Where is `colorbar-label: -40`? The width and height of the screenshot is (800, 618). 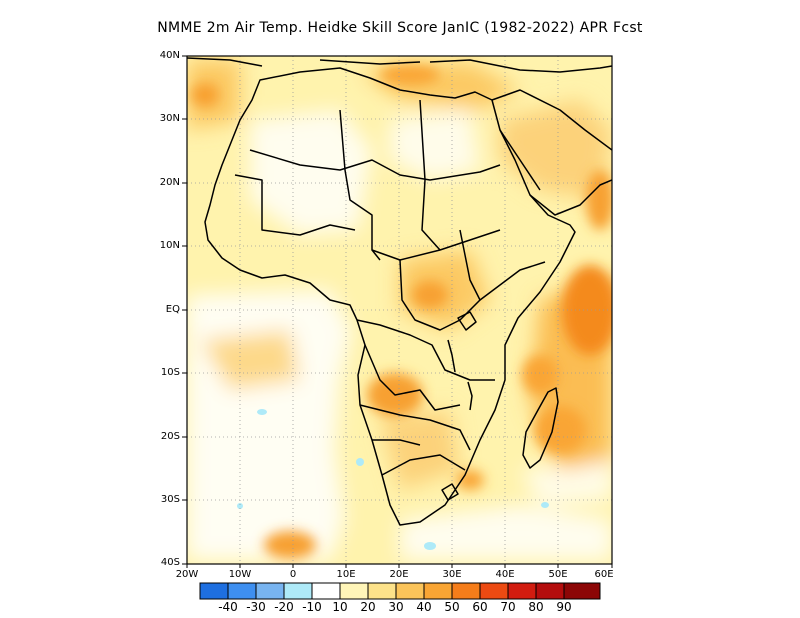 colorbar-label: -40 is located at coordinates (228, 607).